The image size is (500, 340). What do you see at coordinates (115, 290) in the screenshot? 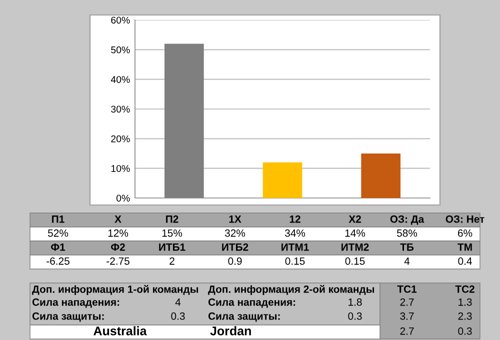
I see `text: Доп. информация 1-ой команды` at bounding box center [115, 290].